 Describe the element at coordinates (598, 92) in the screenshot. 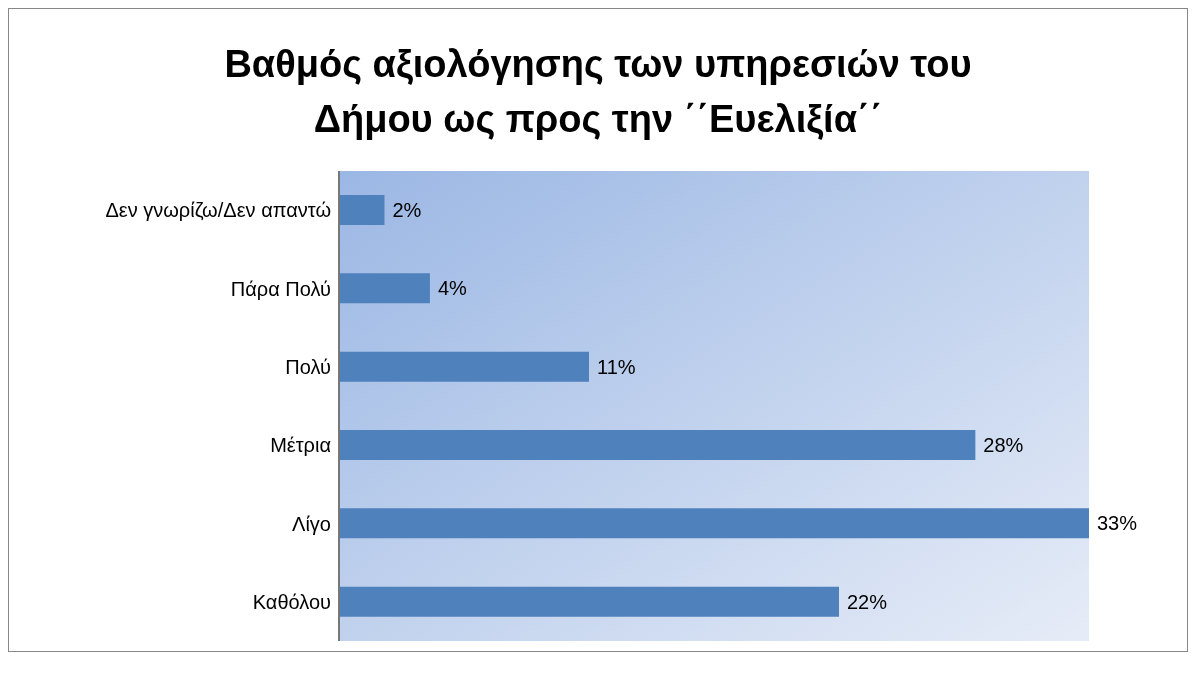

I see `chart-title: Βαθμός αξιολόγησης των υπηρεσιών του Δήμου ως προς την ΄΄Ευελιξία΄΄` at that location.